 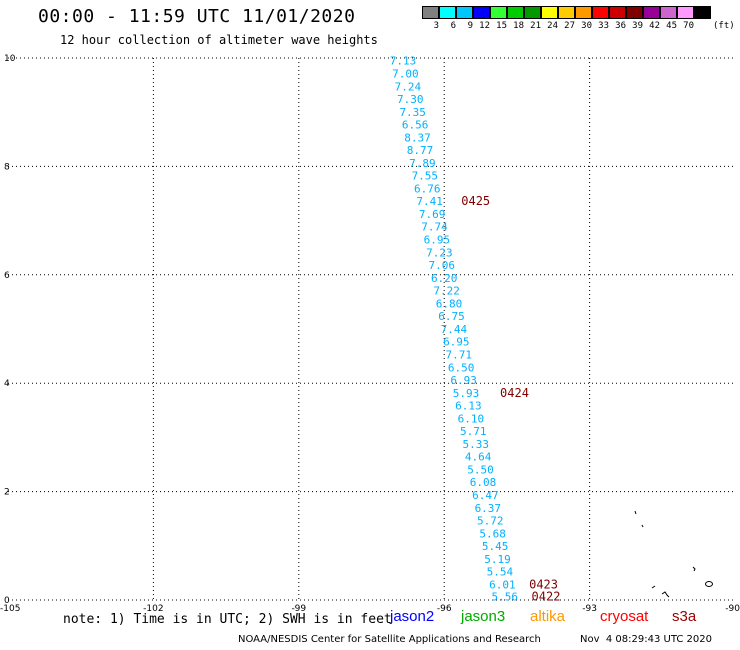 I want to click on wave-height-label: 6.80, so click(x=449, y=304).